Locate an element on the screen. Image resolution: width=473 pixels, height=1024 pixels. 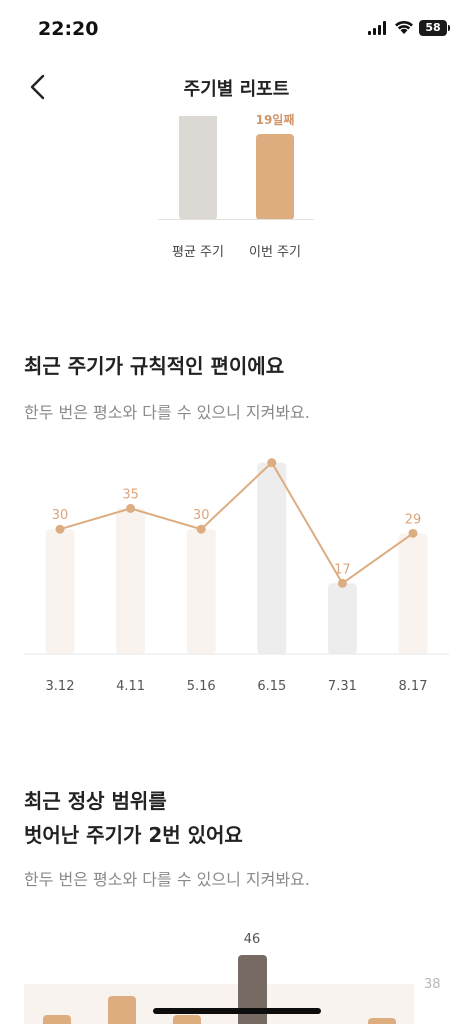
outlier-title-line2: 벗어난 주기가 2번 있어요 is located at coordinates (133, 835).